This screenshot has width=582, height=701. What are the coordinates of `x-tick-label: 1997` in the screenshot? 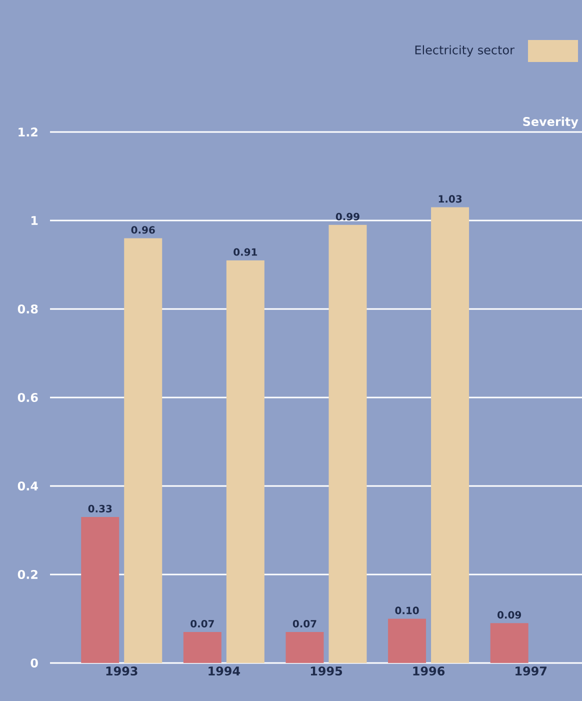 It's located at (531, 671).